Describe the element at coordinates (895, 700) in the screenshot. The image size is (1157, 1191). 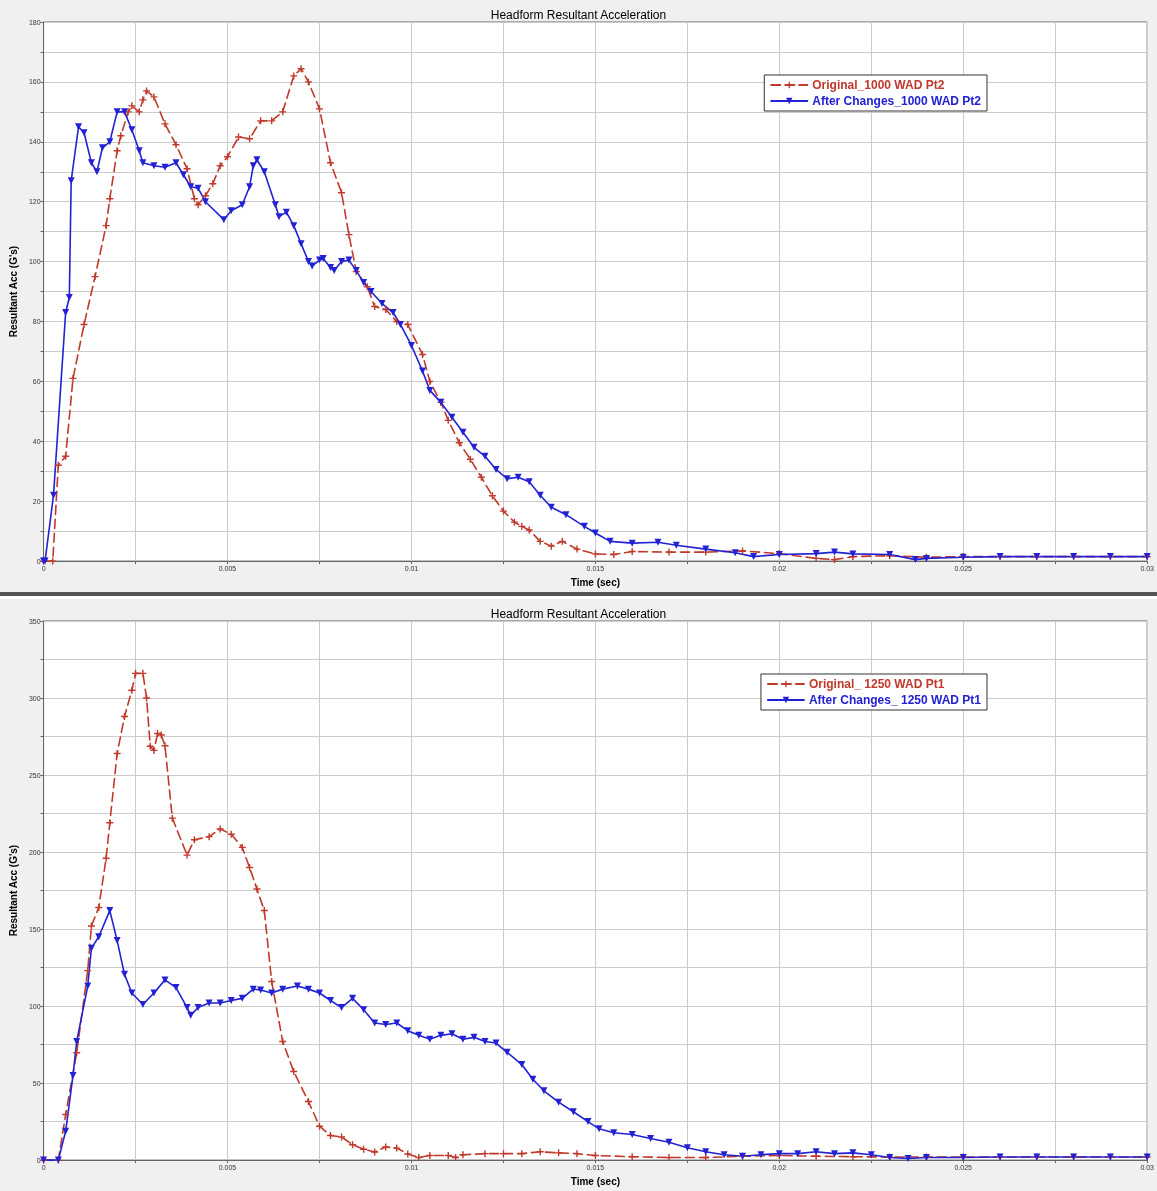
I see `legend-label: After Changes_ 1250 WAD Pt1` at that location.